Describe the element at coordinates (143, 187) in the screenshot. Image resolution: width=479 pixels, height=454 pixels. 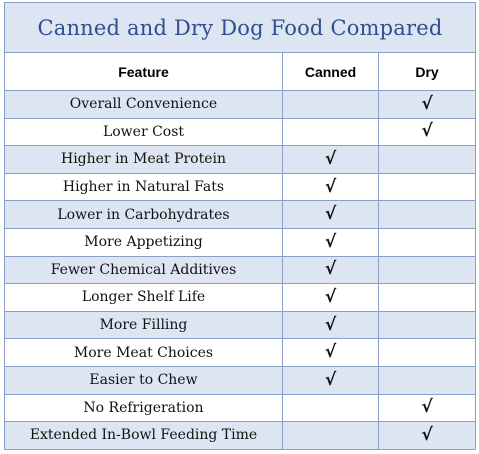
I see `feature-cell: Higher in Natural Fats` at that location.